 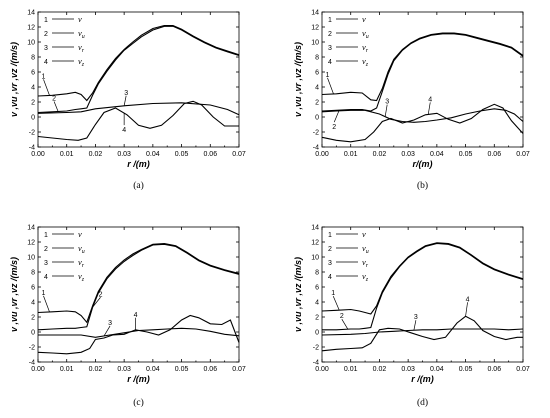 What do you see at coordinates (380, 154) in the screenshot?
I see `x-tick-label: 0.02` at bounding box center [380, 154].